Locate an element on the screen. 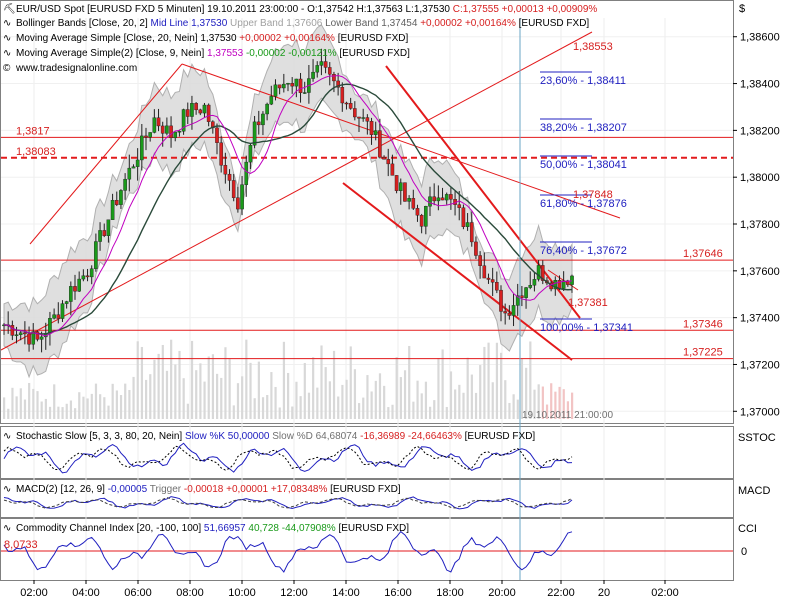 The image size is (800, 600). fib-level-label: 76,40% - 1,37672 is located at coordinates (583, 251).